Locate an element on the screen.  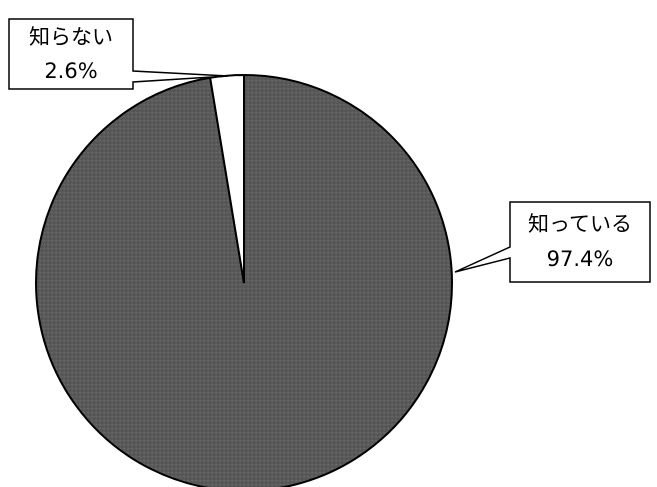
callout-label-known: 知っている is located at coordinates (580, 224).